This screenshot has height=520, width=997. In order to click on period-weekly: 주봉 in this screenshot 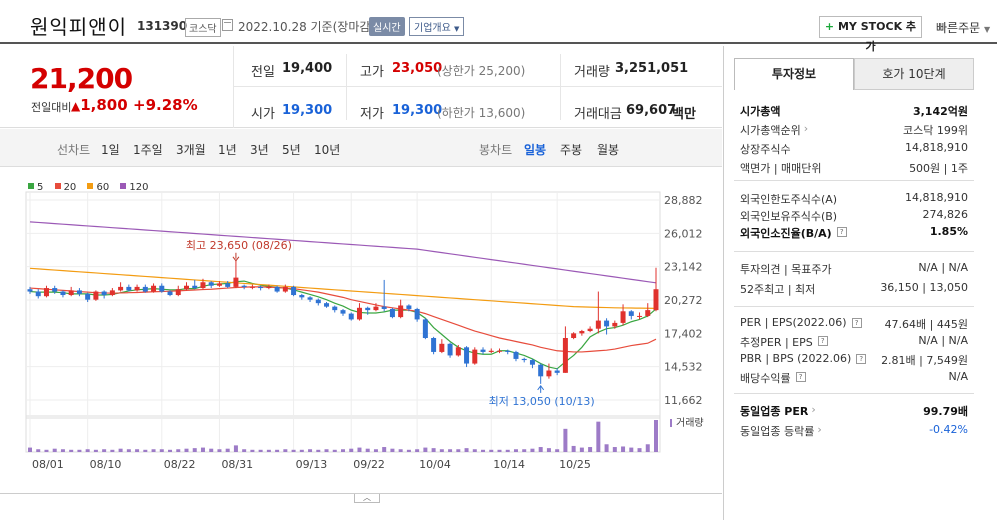, I will do `click(571, 150)`.